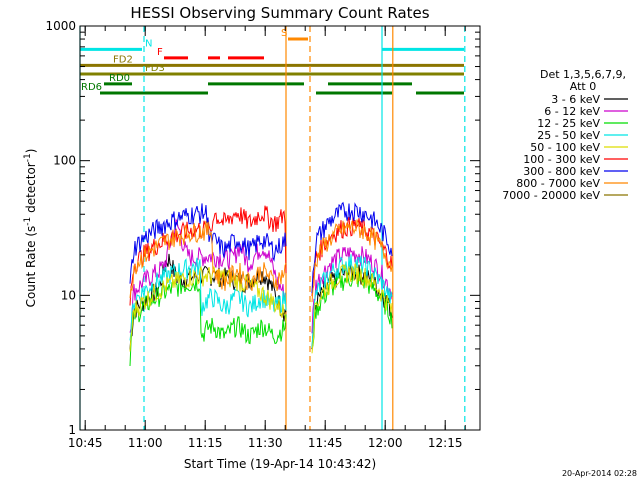 The image size is (640, 480). What do you see at coordinates (445, 443) in the screenshot?
I see `x-tick-label: 12:15` at bounding box center [445, 443].